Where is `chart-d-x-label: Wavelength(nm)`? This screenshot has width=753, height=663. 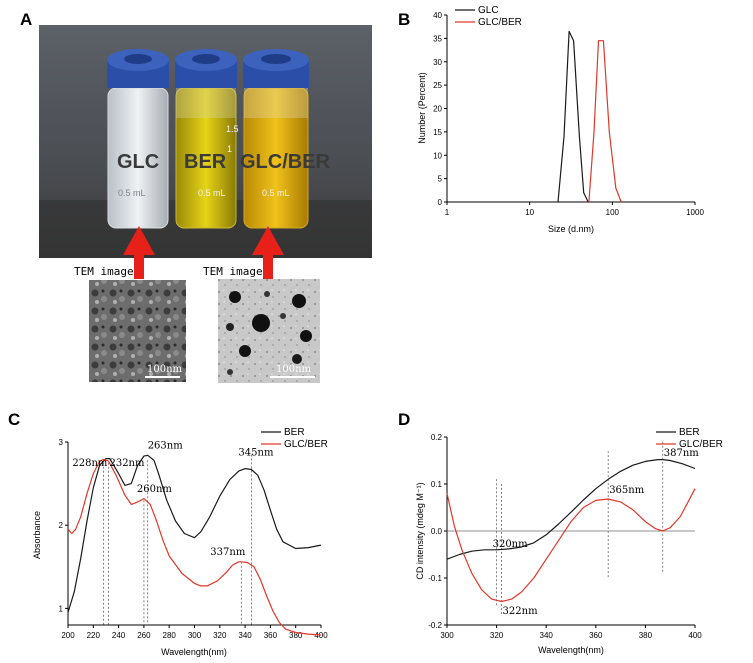 chart-d-x-label: Wavelength(nm) is located at coordinates (571, 650).